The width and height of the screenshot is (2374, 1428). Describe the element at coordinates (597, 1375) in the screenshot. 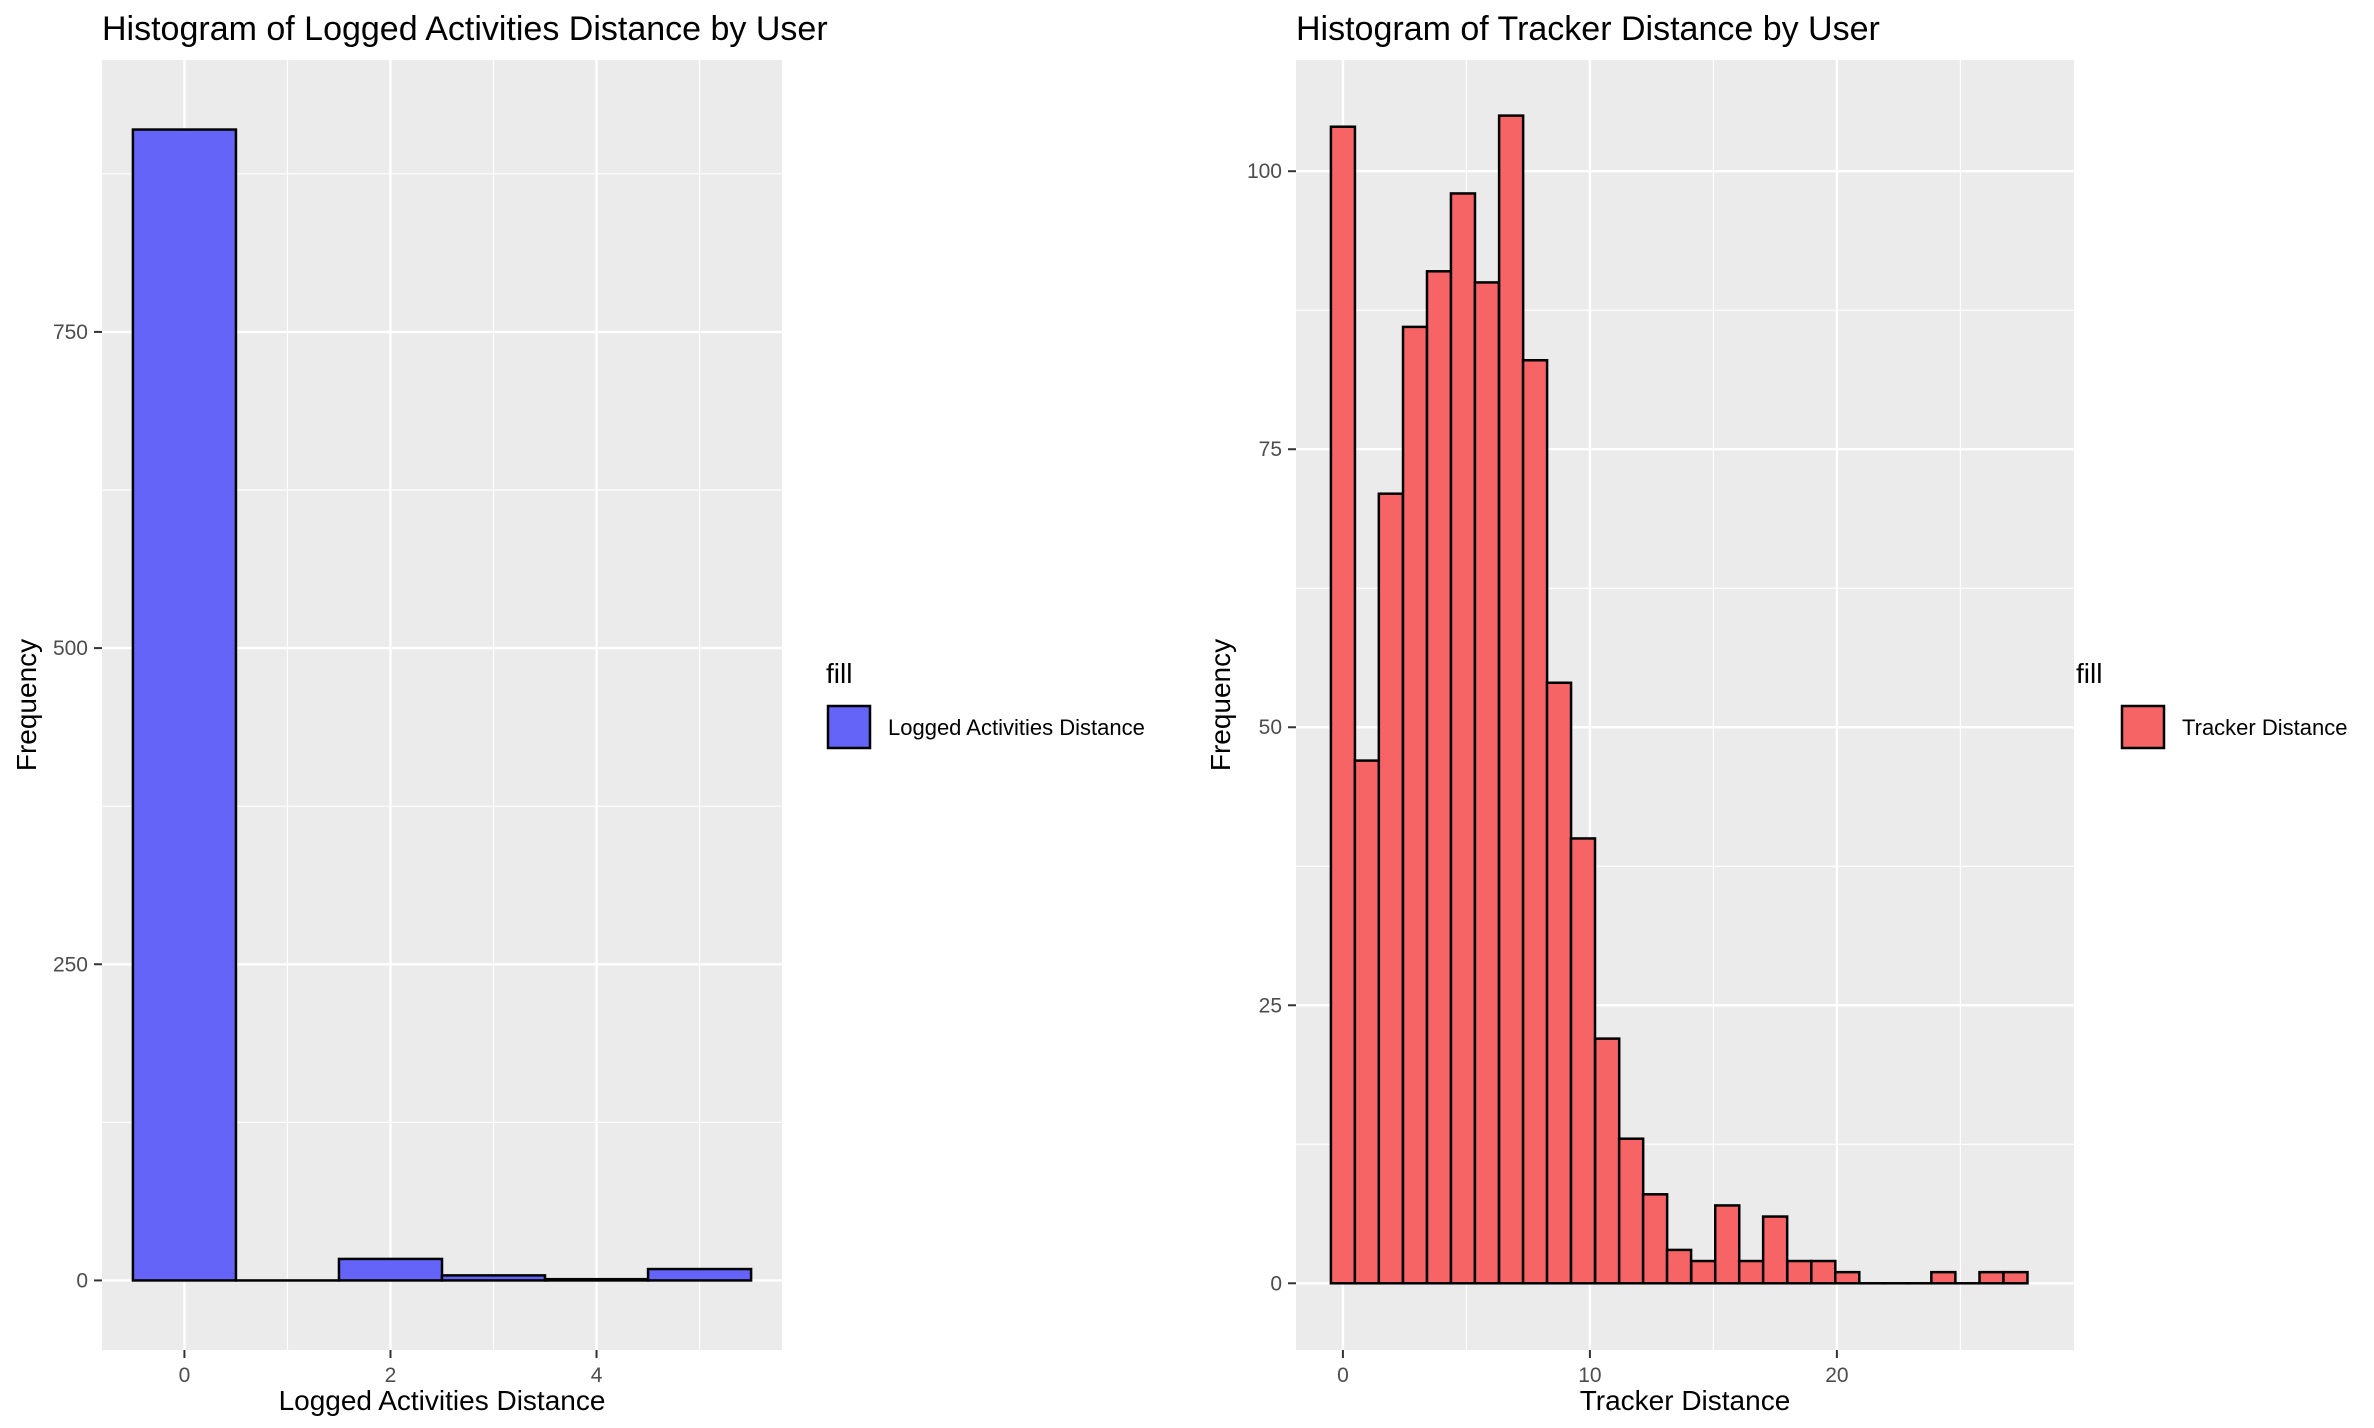

I see `x-tick-label: 4` at that location.